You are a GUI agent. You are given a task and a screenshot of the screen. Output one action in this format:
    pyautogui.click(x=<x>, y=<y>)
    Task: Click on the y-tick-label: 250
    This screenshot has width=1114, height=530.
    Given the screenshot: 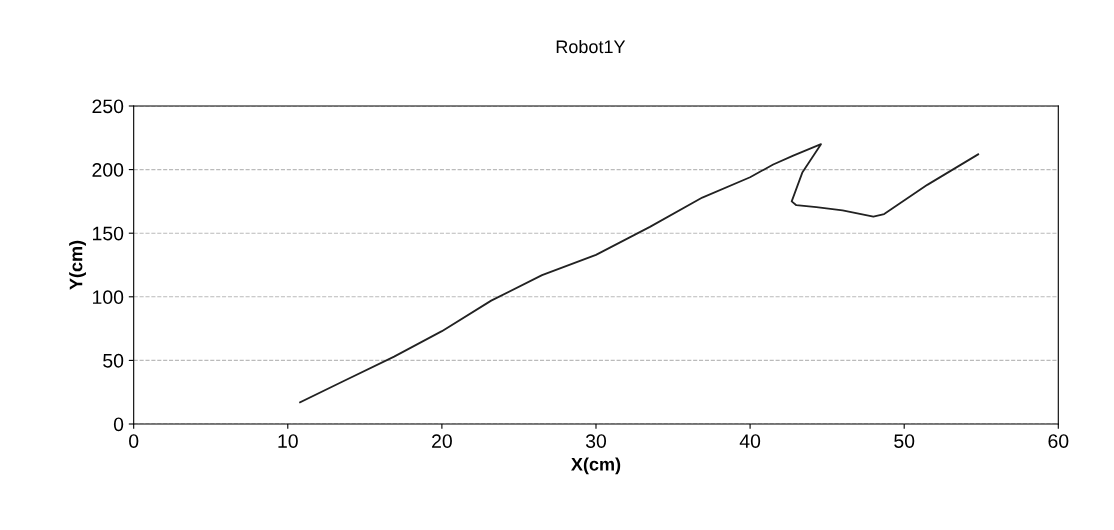 What is the action you would take?
    pyautogui.click(x=108, y=106)
    